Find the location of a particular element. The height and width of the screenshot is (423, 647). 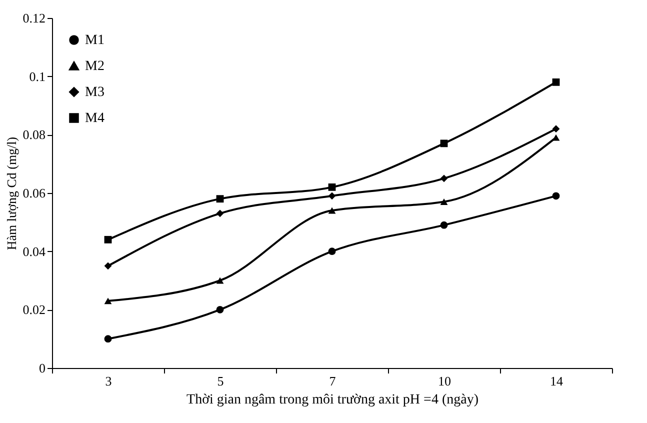

y-axis-title: Hàm lượng Cd (mg/l) is located at coordinates (11, 193).